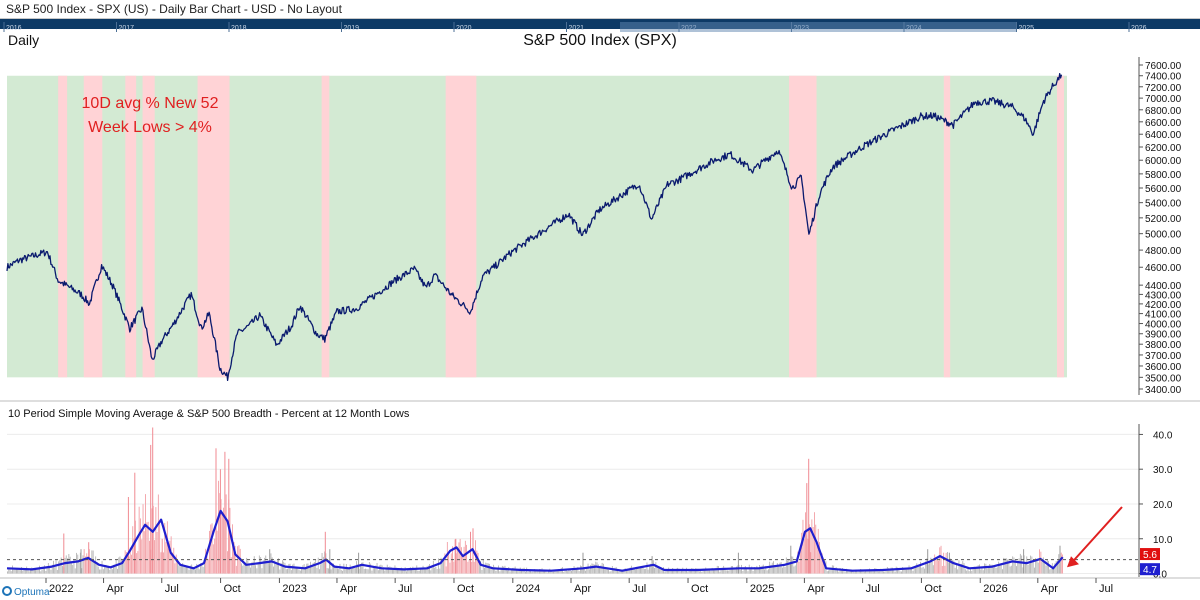 This screenshot has height=600, width=1200. I want to click on x-tick-label-0: 2022, so click(61, 589).